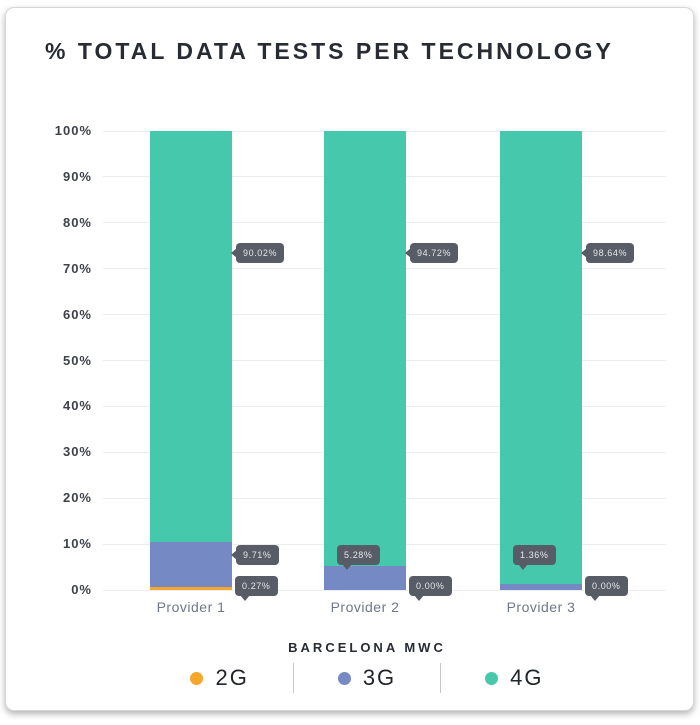 This screenshot has height=725, width=700. Describe the element at coordinates (255, 555) in the screenshot. I see `data-label-3g: 9.71%` at that location.